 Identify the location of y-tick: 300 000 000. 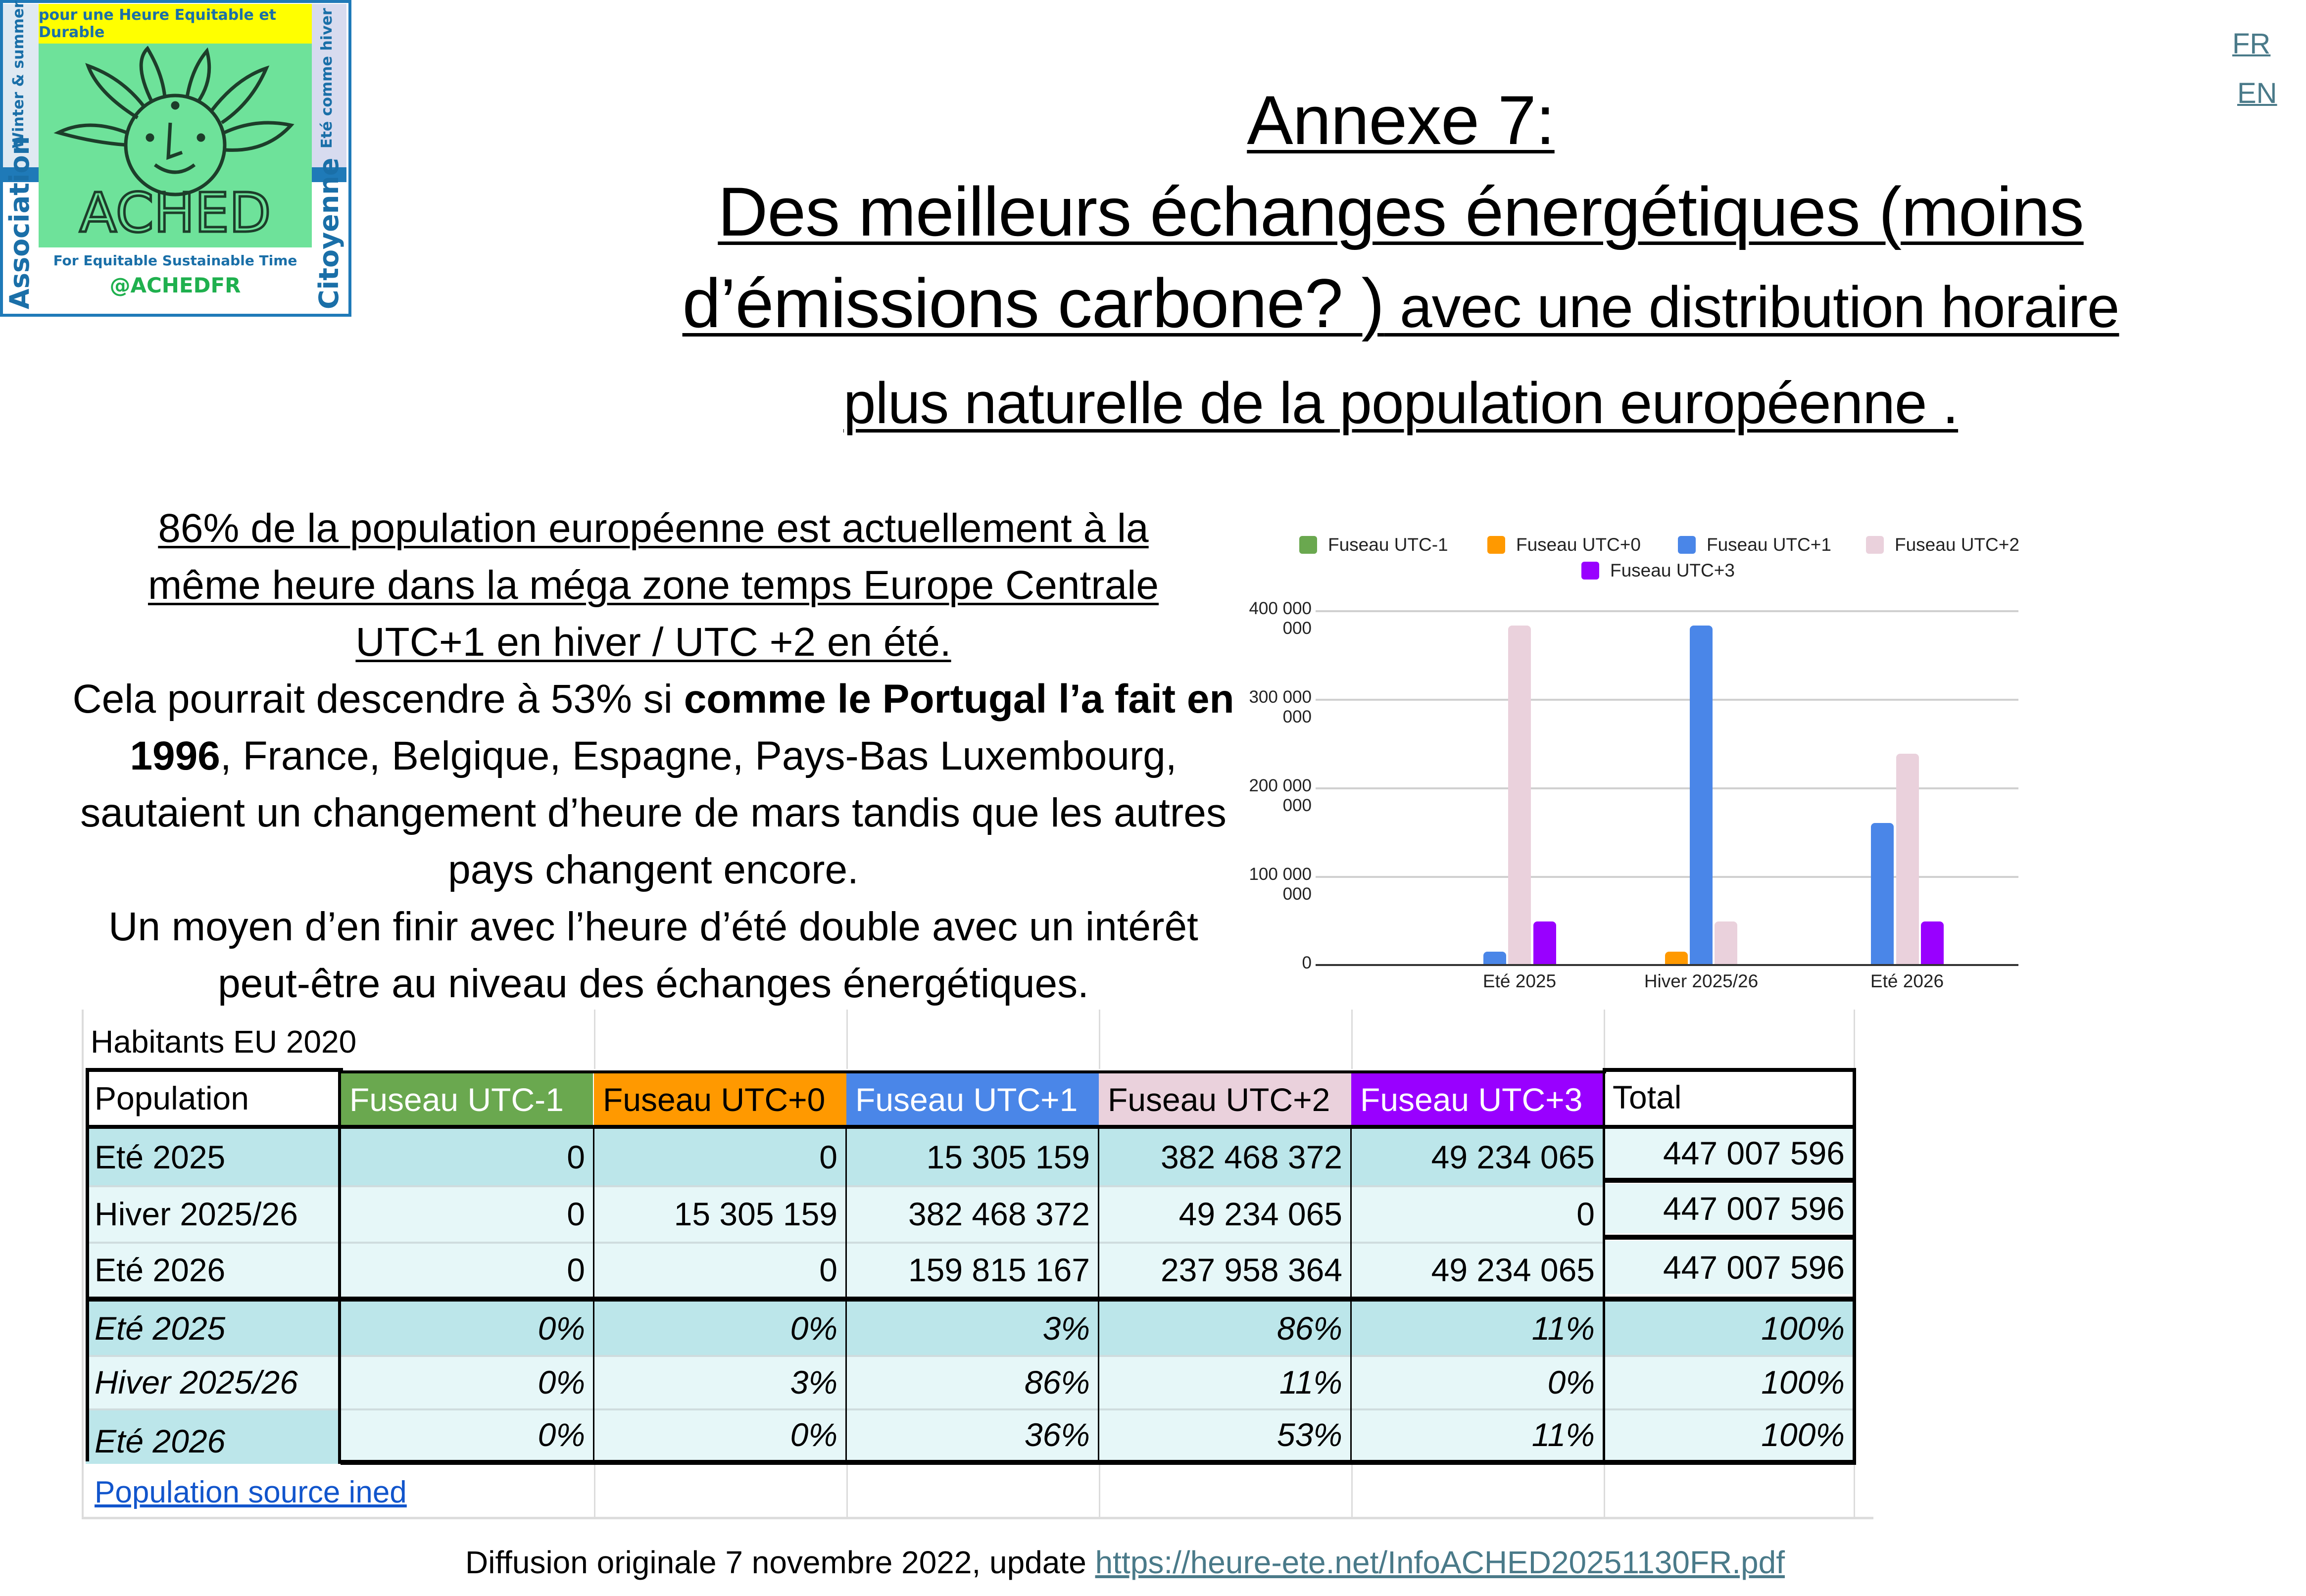
(1280, 707).